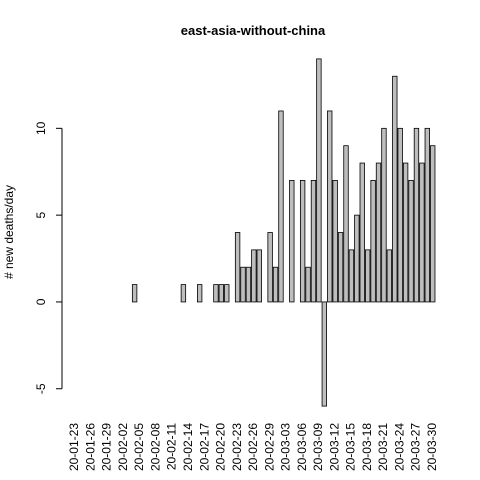  What do you see at coordinates (367, 447) in the screenshot?
I see `x-tick-label: 20-03-18` at bounding box center [367, 447].